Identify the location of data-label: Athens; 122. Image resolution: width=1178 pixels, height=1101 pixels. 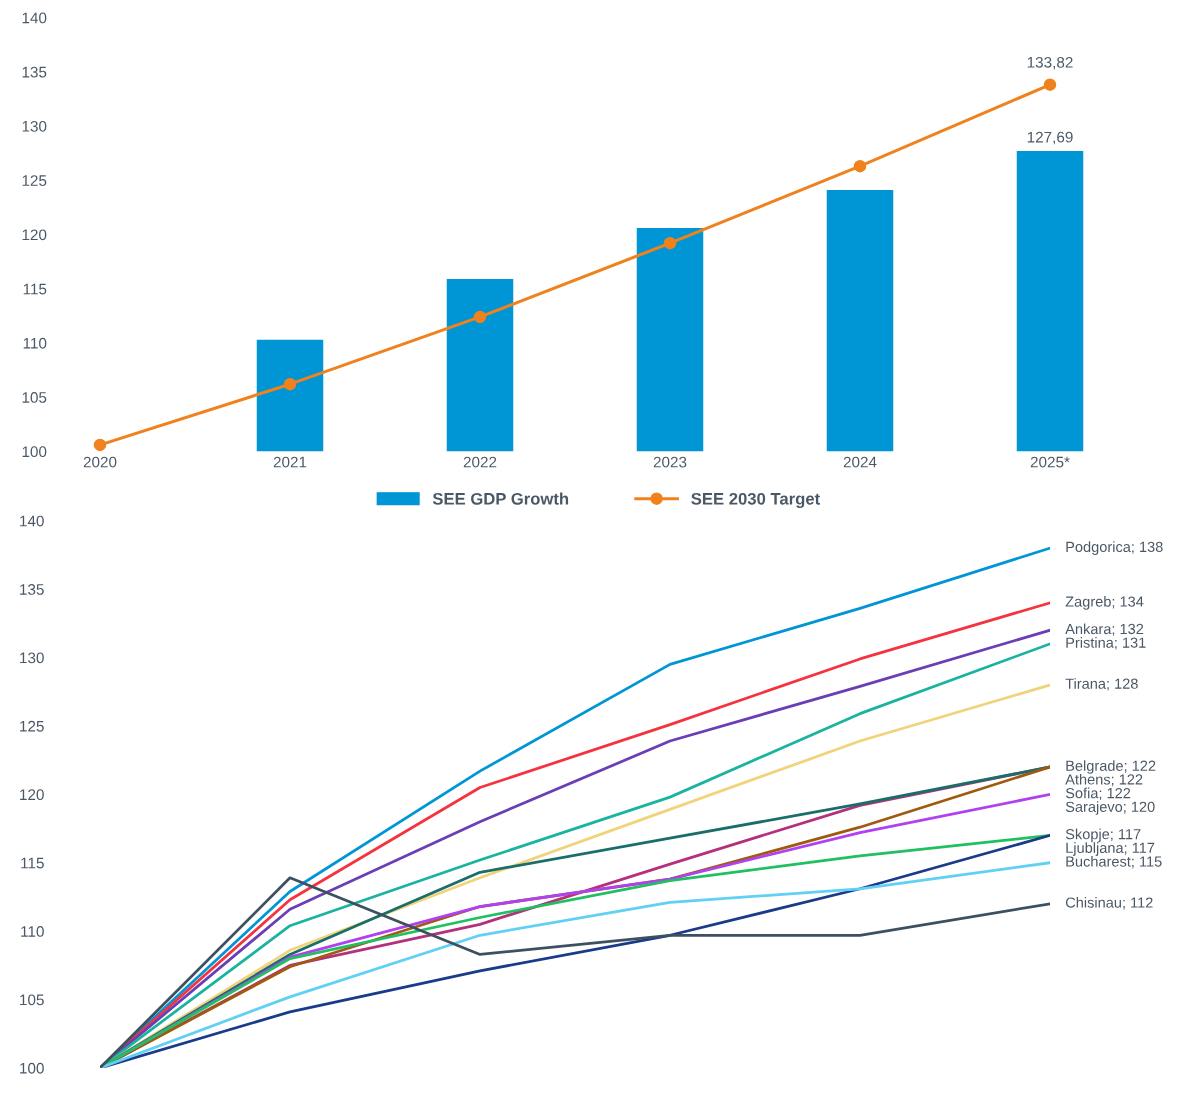
(1104, 780).